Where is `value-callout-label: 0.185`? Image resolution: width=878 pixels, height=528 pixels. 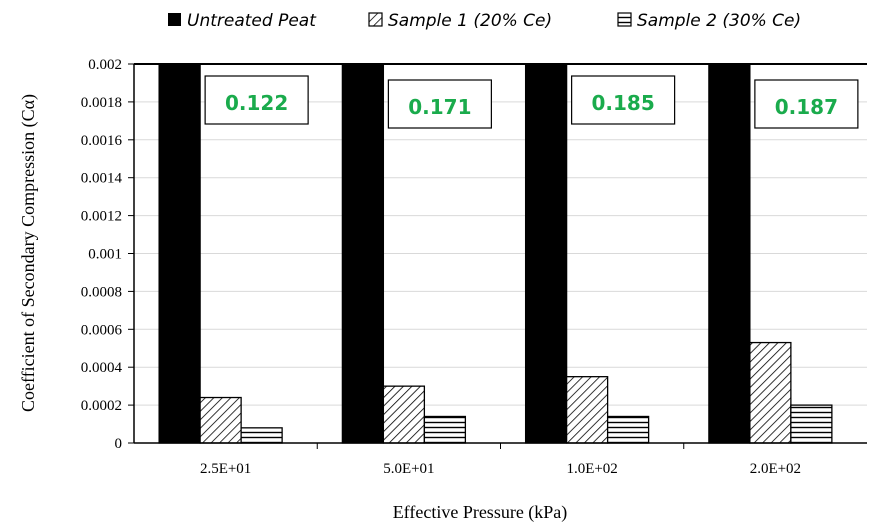 value-callout-label: 0.185 is located at coordinates (622, 103).